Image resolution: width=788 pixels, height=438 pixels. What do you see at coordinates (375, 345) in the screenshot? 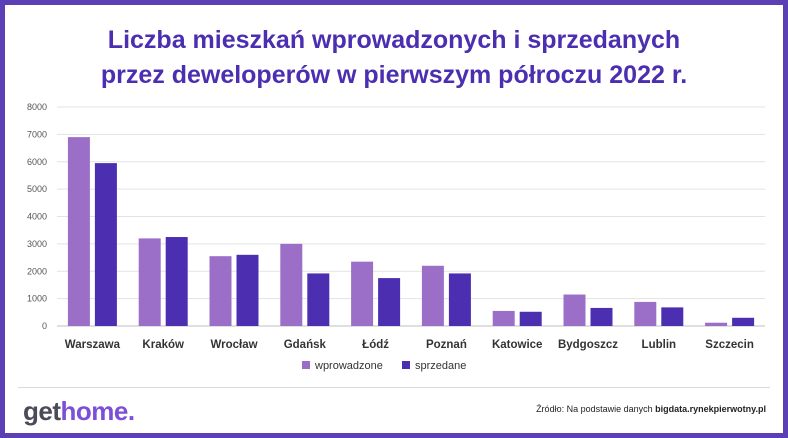
I see `x-tick-label: Łódź` at bounding box center [375, 345].